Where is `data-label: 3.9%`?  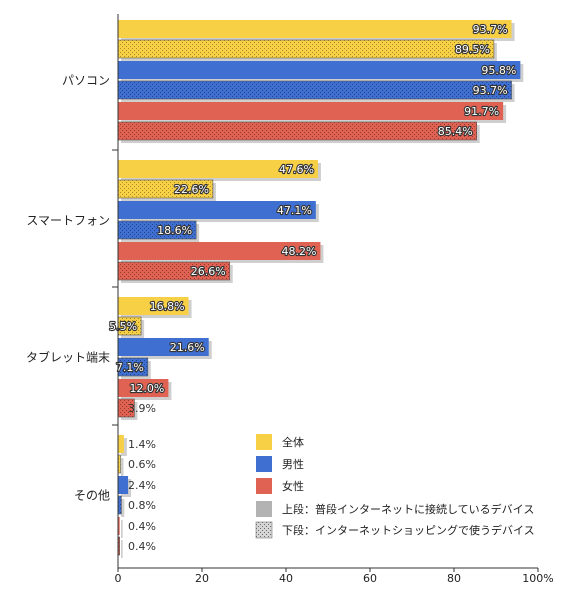 data-label: 3.9% is located at coordinates (142, 408).